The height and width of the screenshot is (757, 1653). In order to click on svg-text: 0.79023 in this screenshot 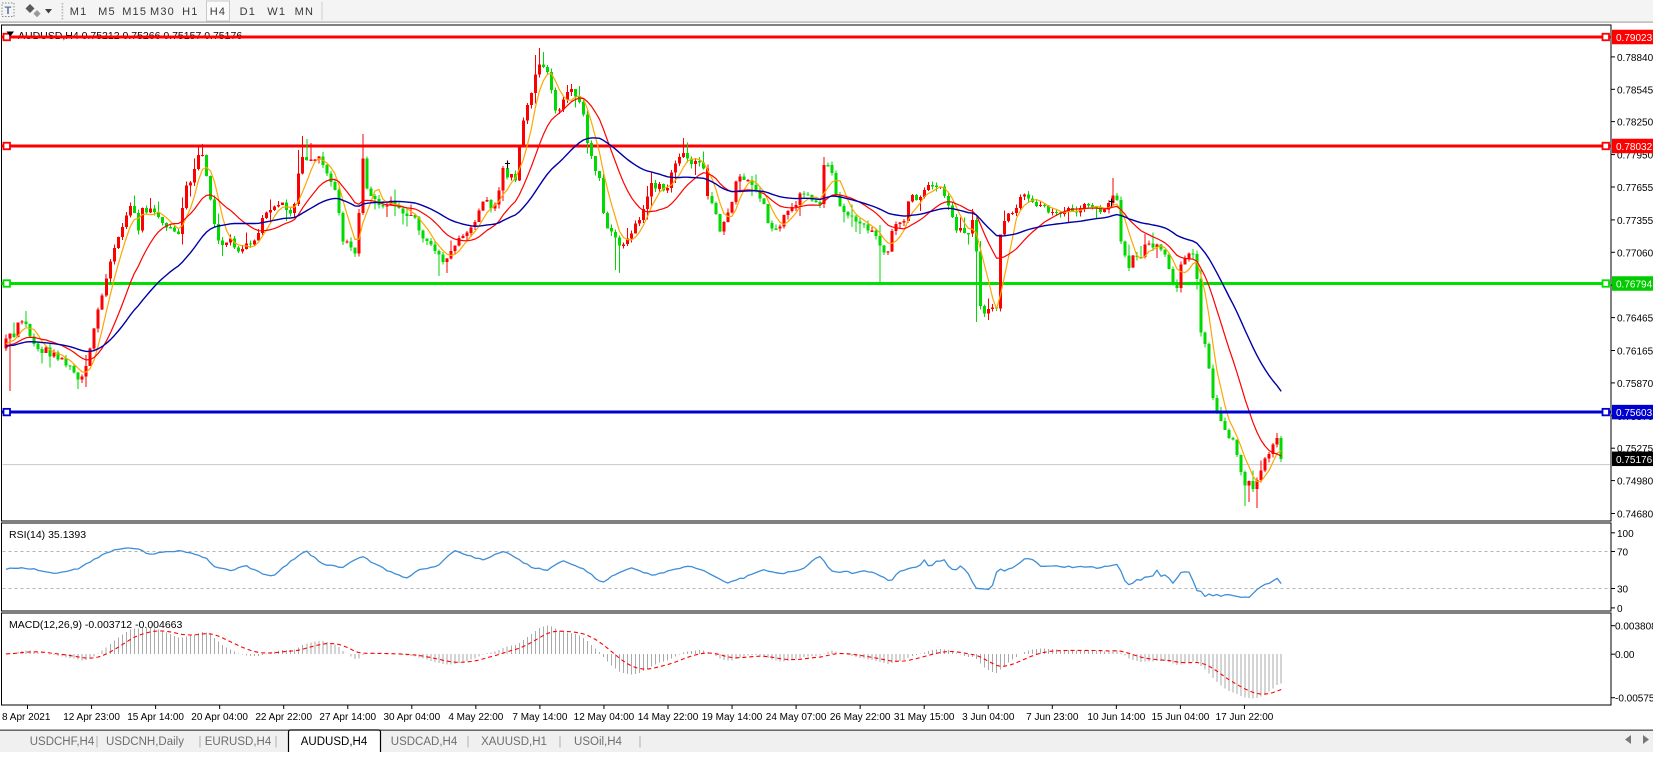, I will do `click(1634, 38)`.